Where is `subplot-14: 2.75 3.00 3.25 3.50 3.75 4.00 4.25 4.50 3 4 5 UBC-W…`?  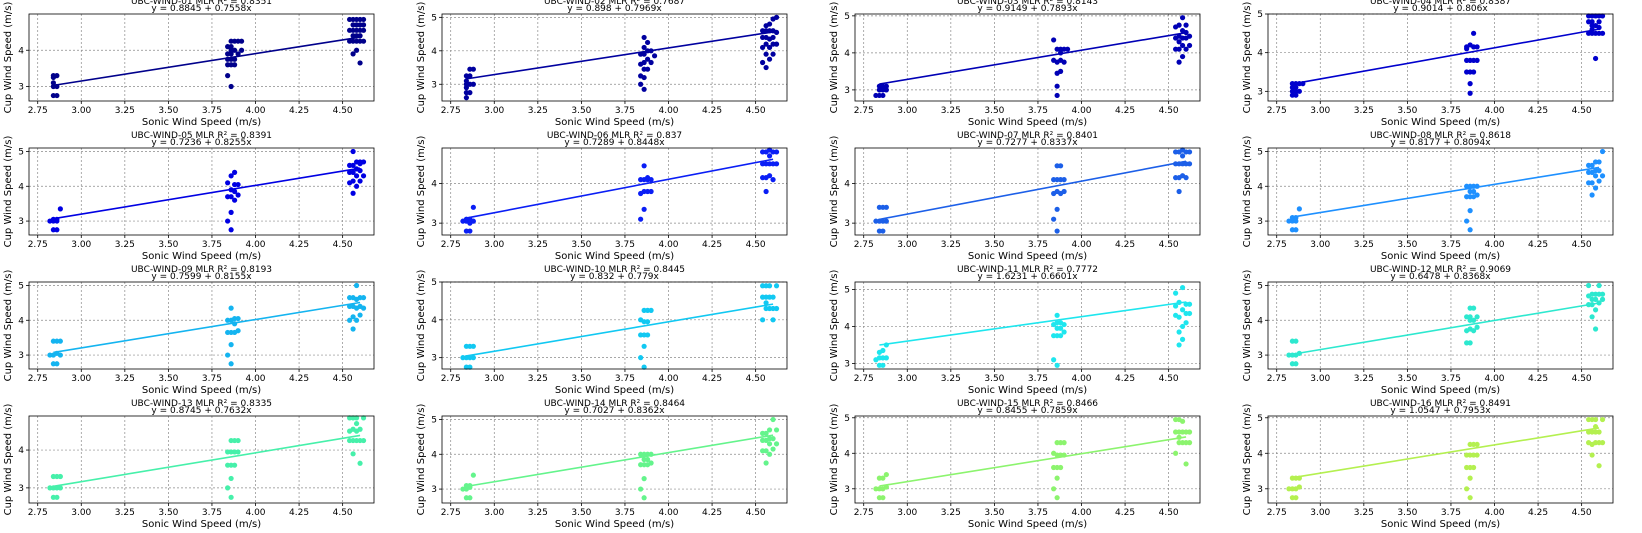 subplot-14: 2.75 3.00 3.25 3.50 3.75 4.00 4.25 4.50 3 4 5 UBC-W… is located at coordinates (602, 464).